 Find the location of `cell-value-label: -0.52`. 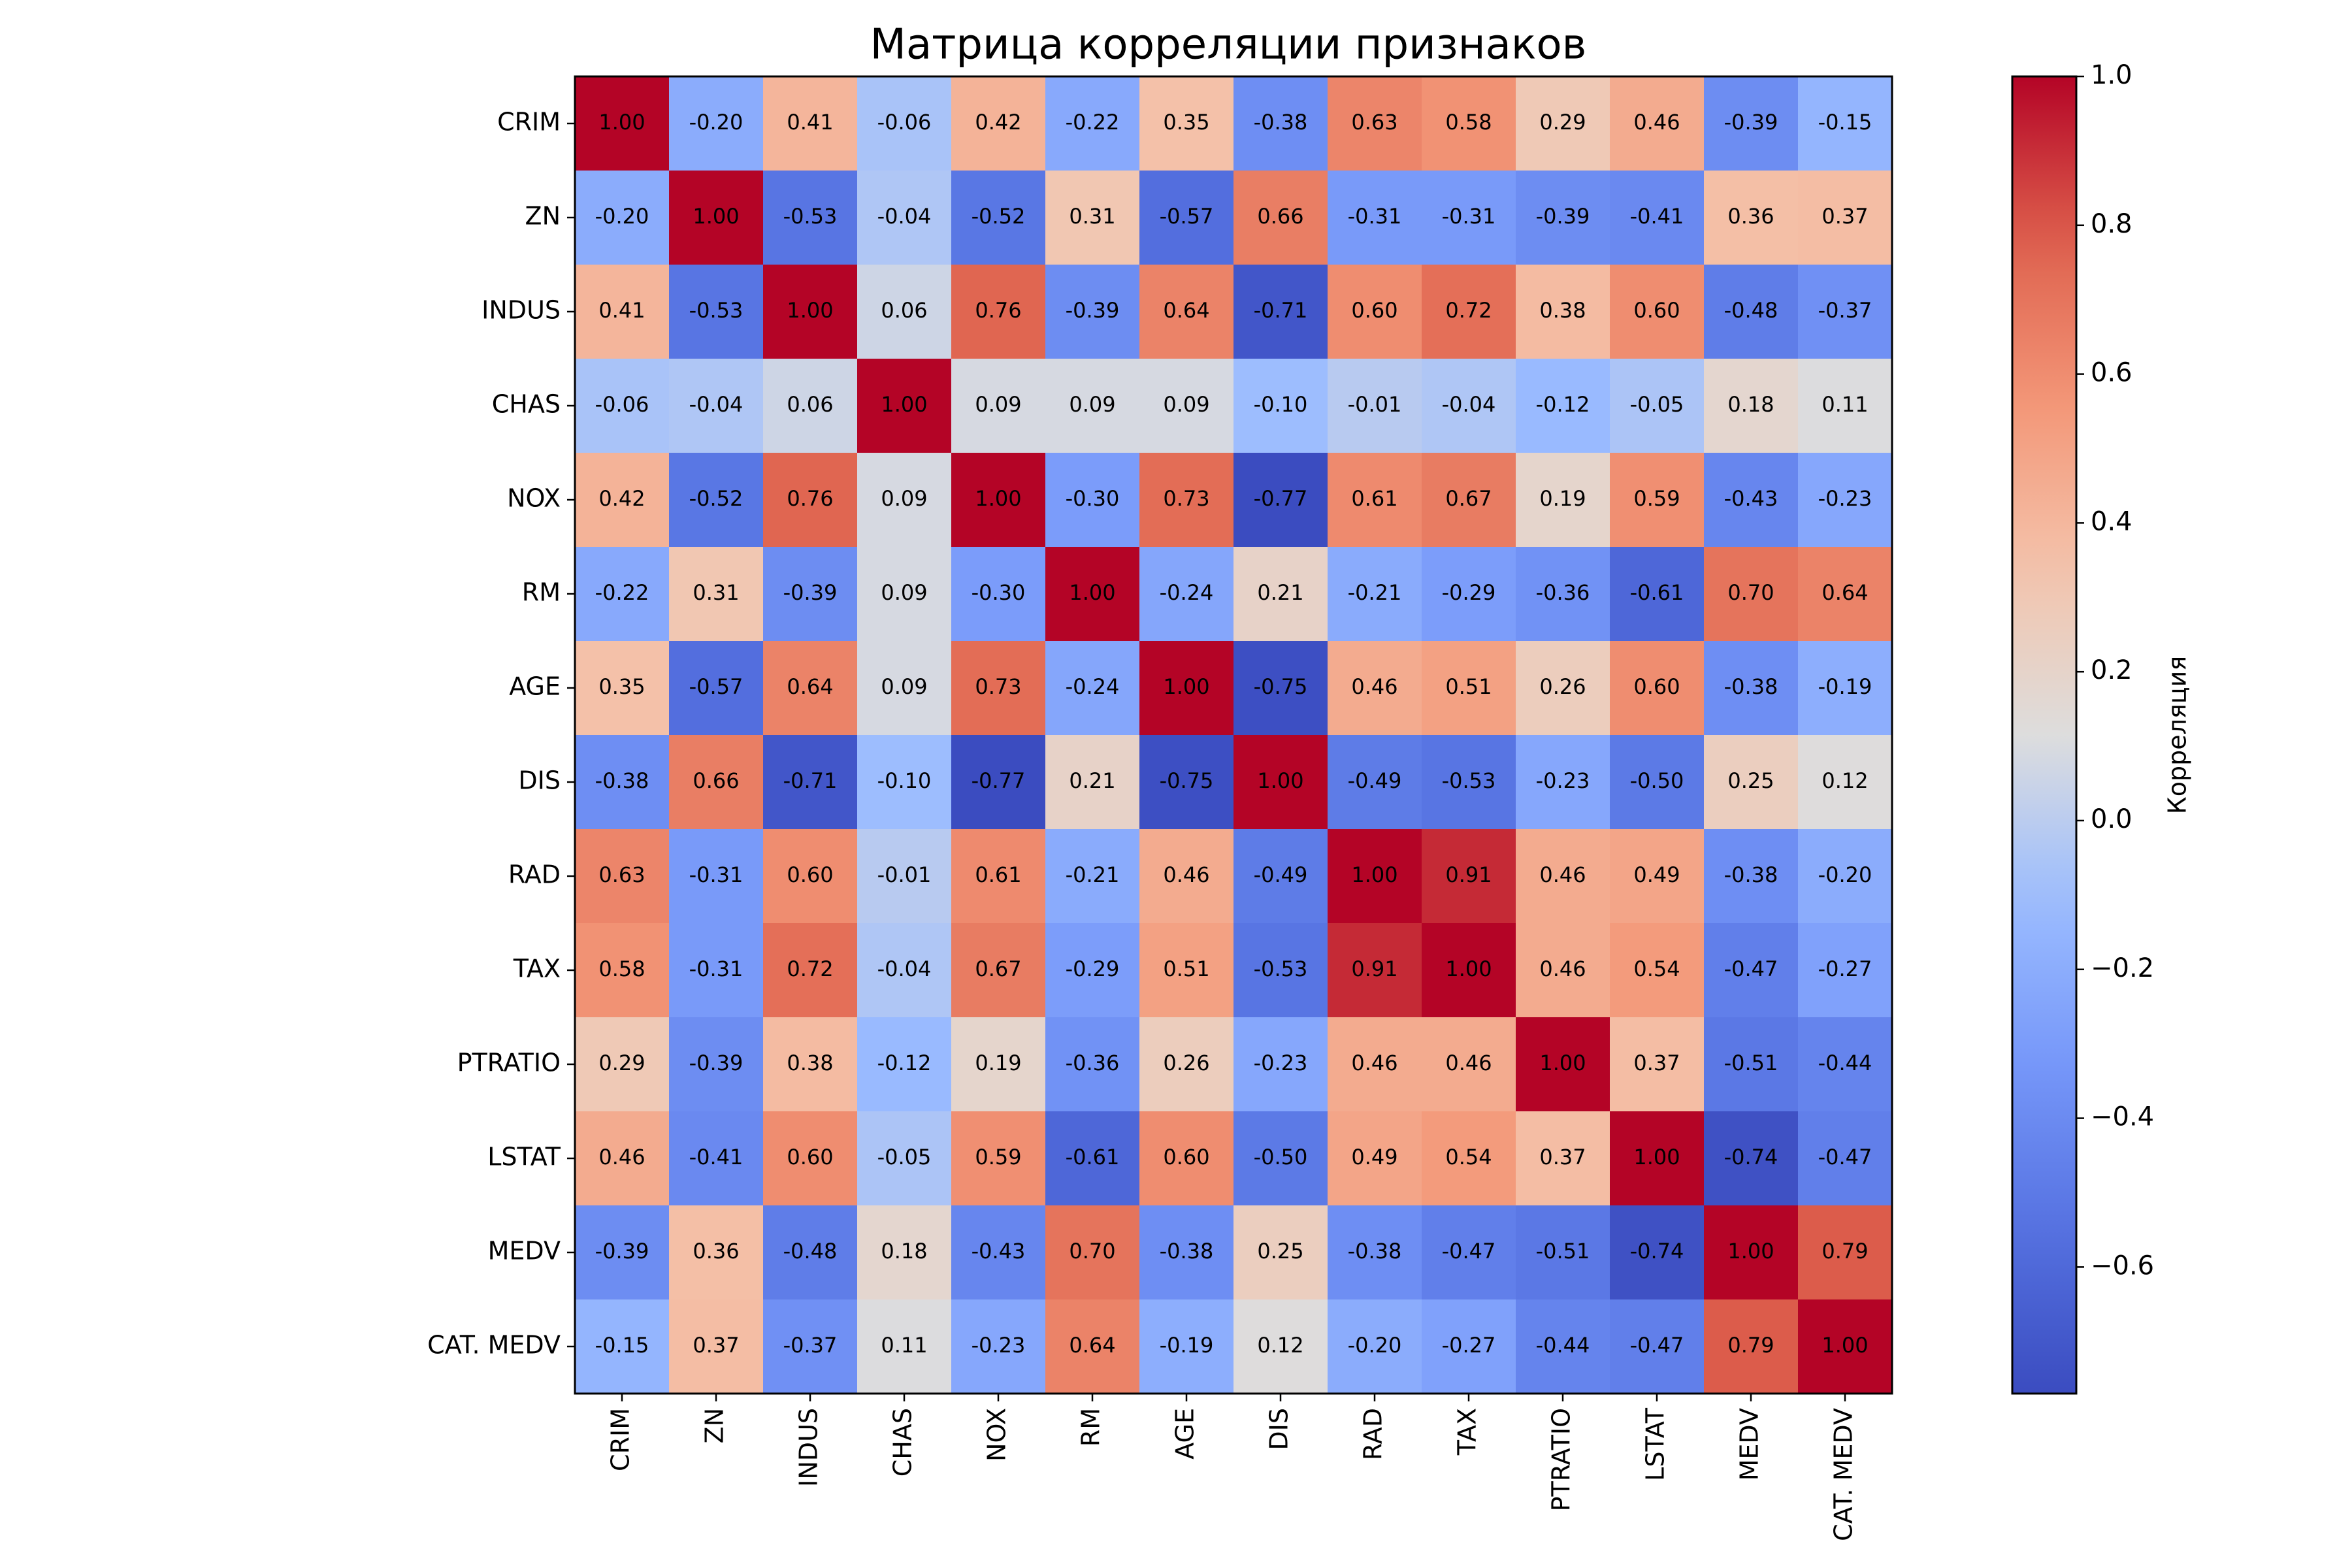

cell-value-label: -0.52 is located at coordinates (716, 498).